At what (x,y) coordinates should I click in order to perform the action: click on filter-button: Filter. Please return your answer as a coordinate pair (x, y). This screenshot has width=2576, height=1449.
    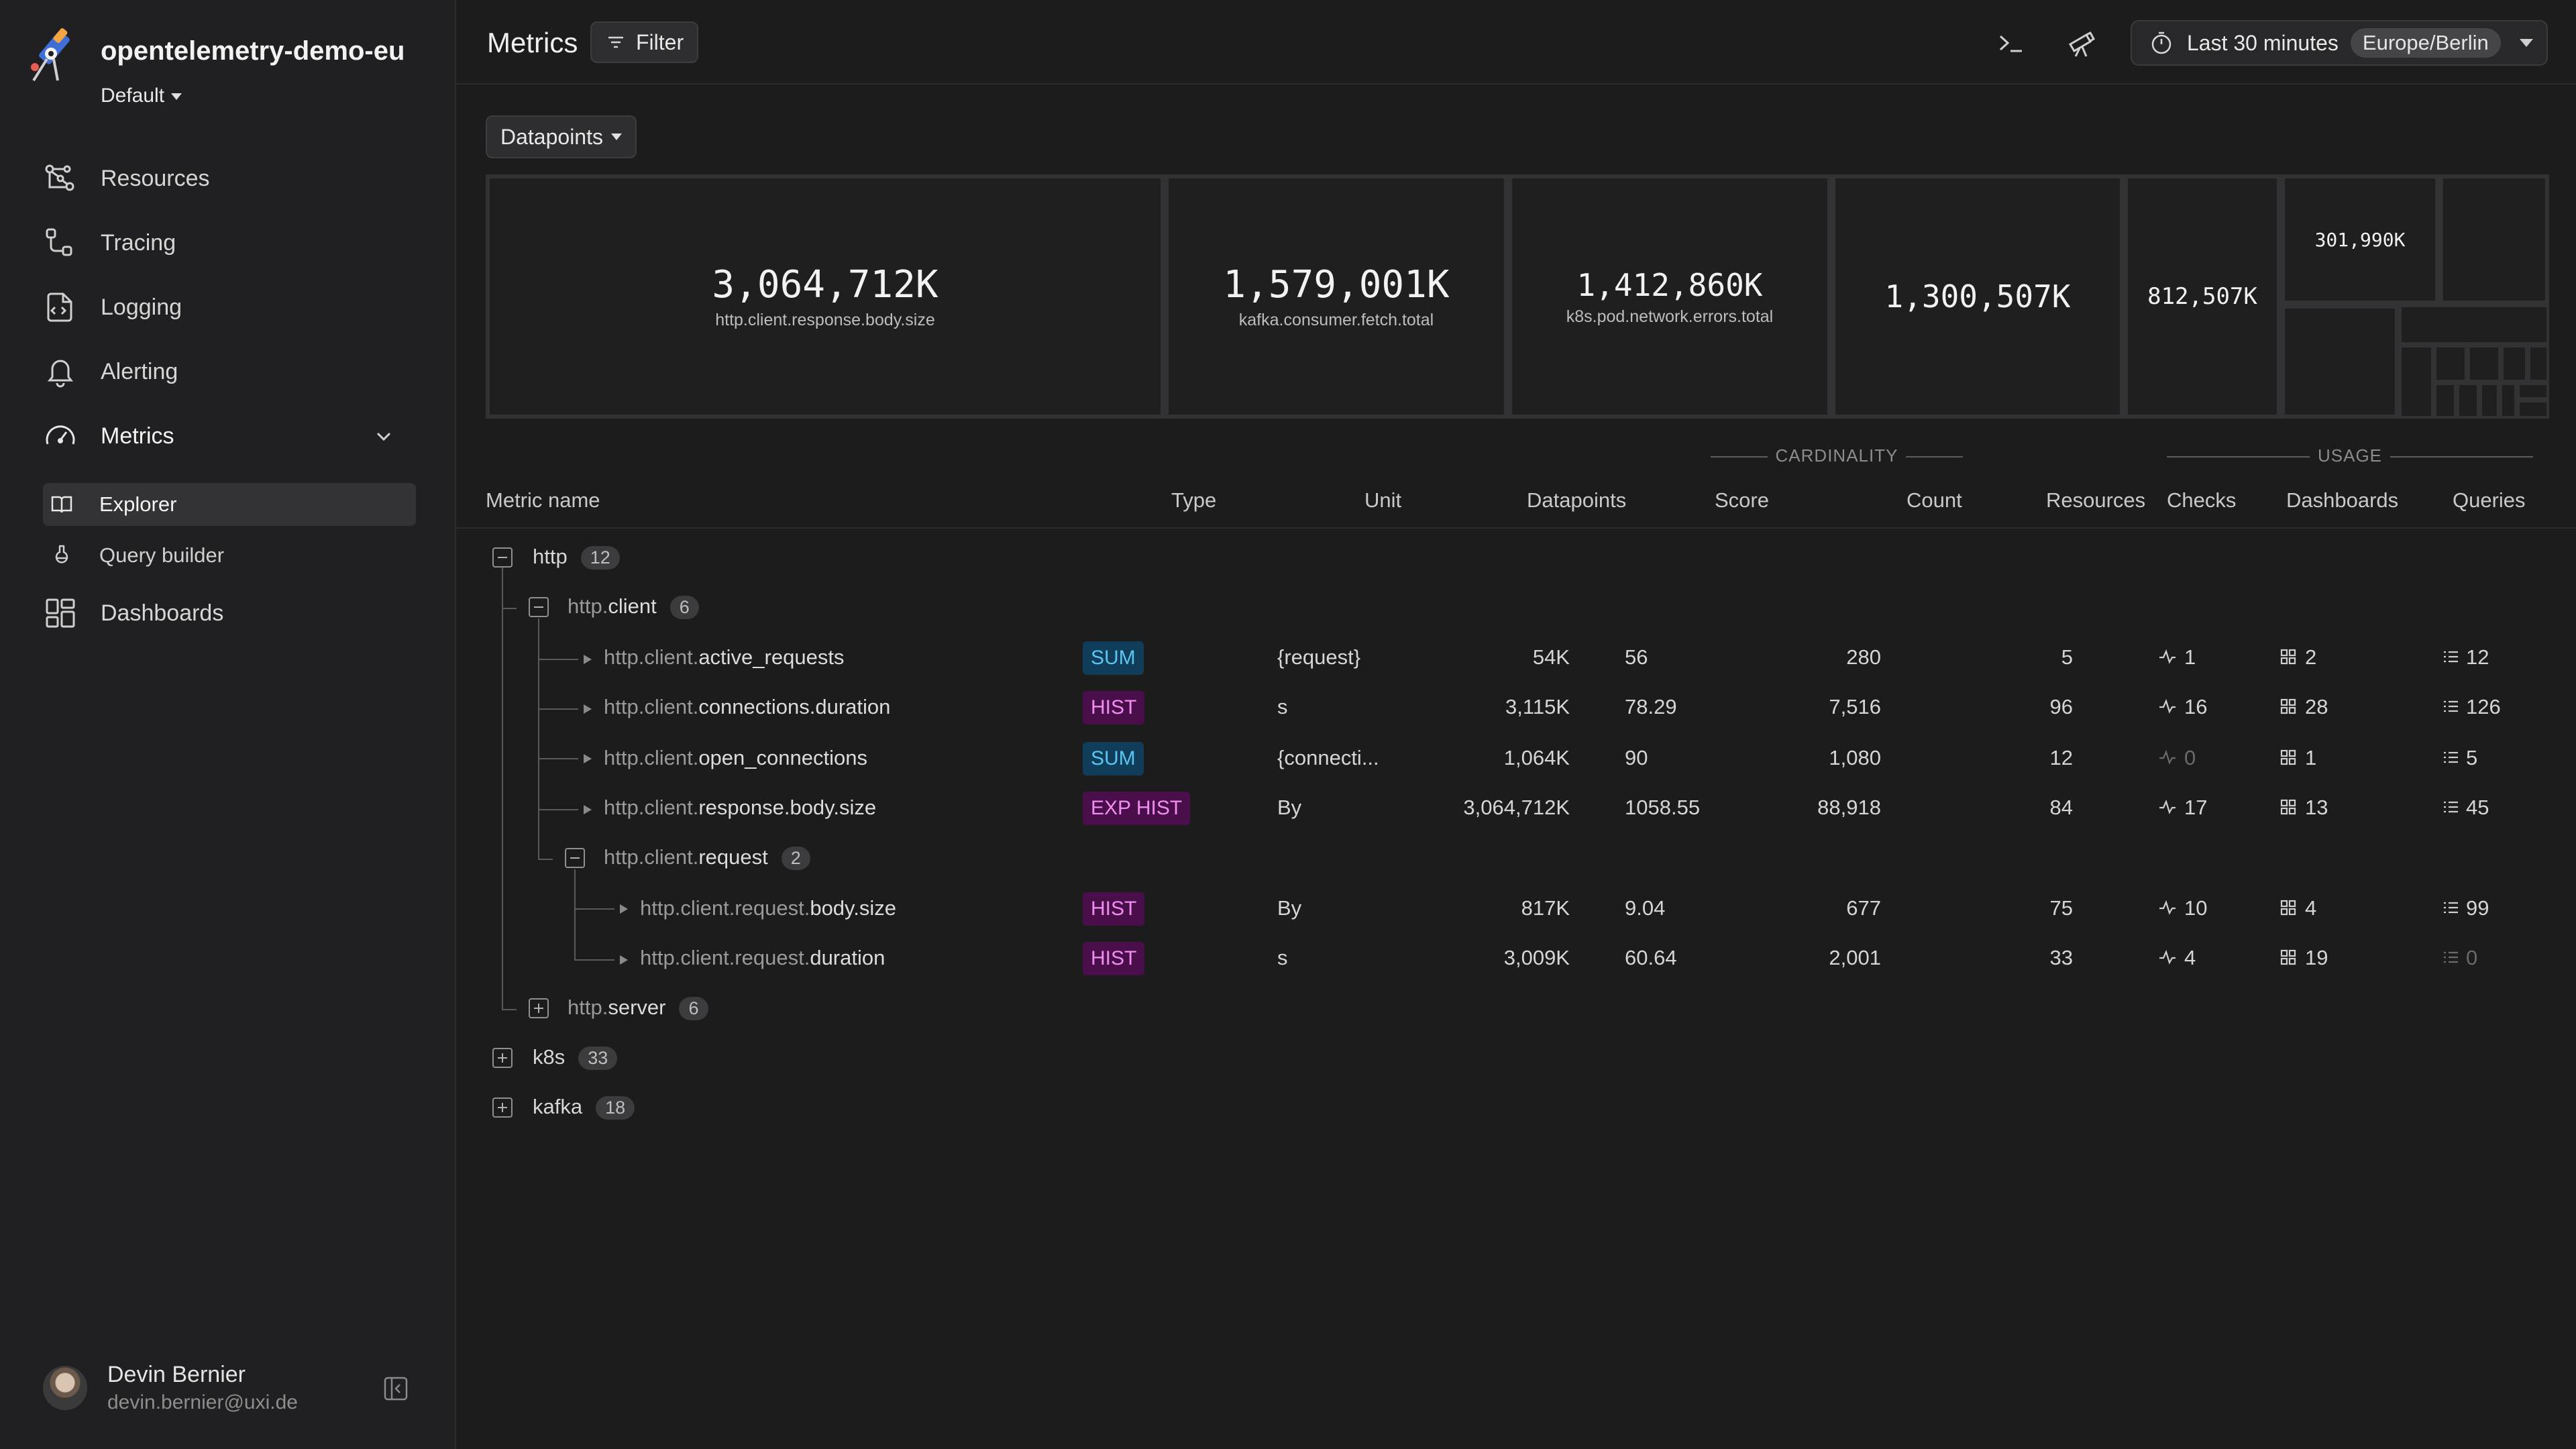
    Looking at the image, I should click on (644, 42).